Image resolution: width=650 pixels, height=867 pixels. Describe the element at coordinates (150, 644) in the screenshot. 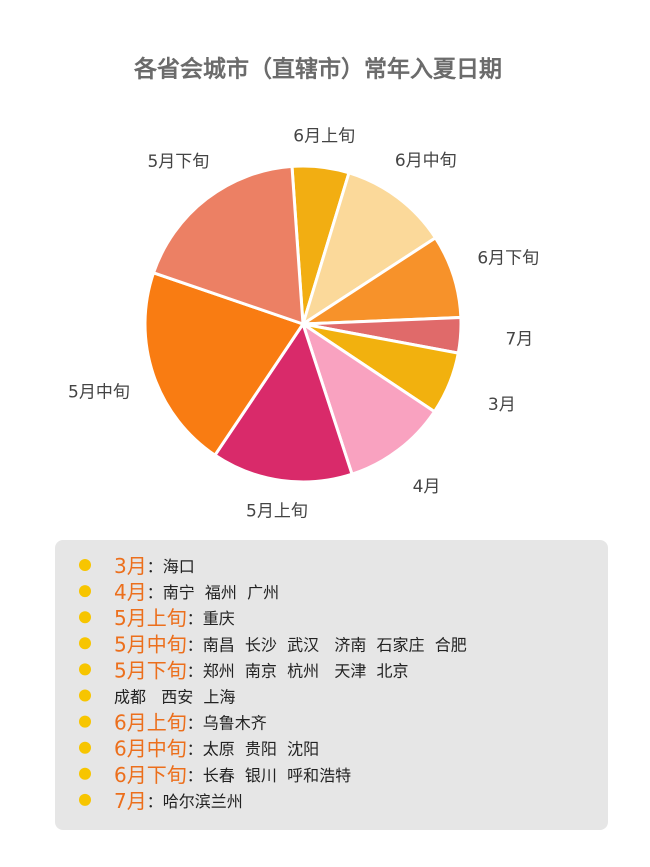

I see `row-label: 5月中旬` at that location.